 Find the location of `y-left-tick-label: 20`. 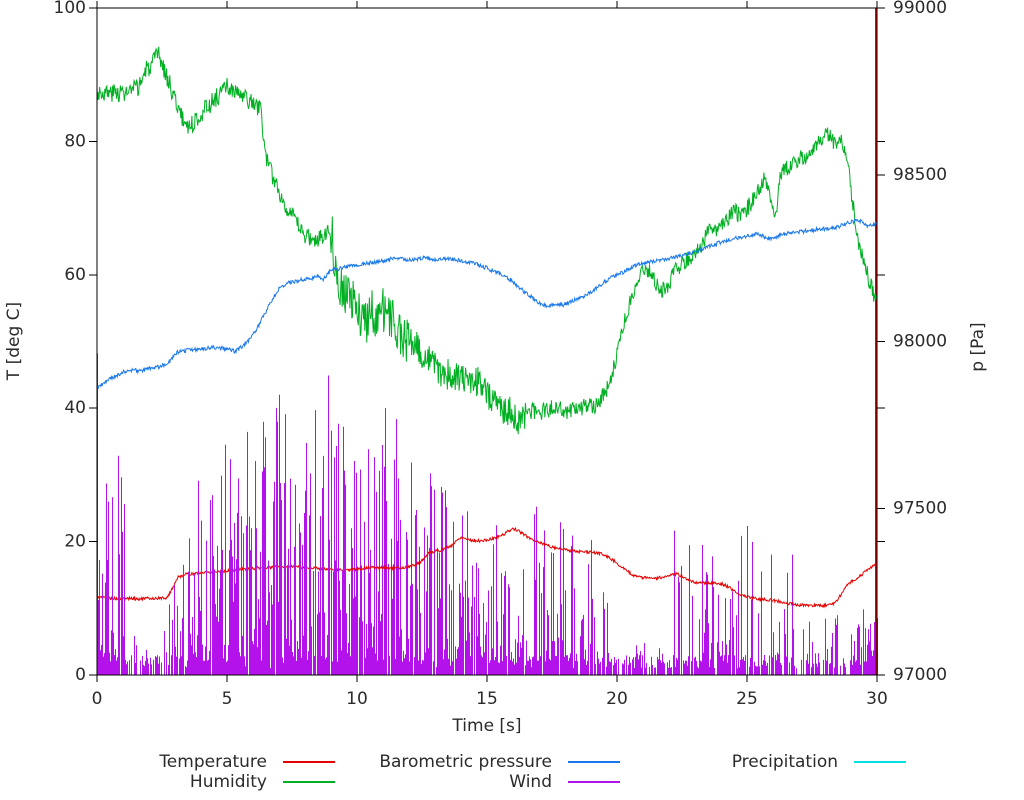

y-left-tick-label: 20 is located at coordinates (75, 542).